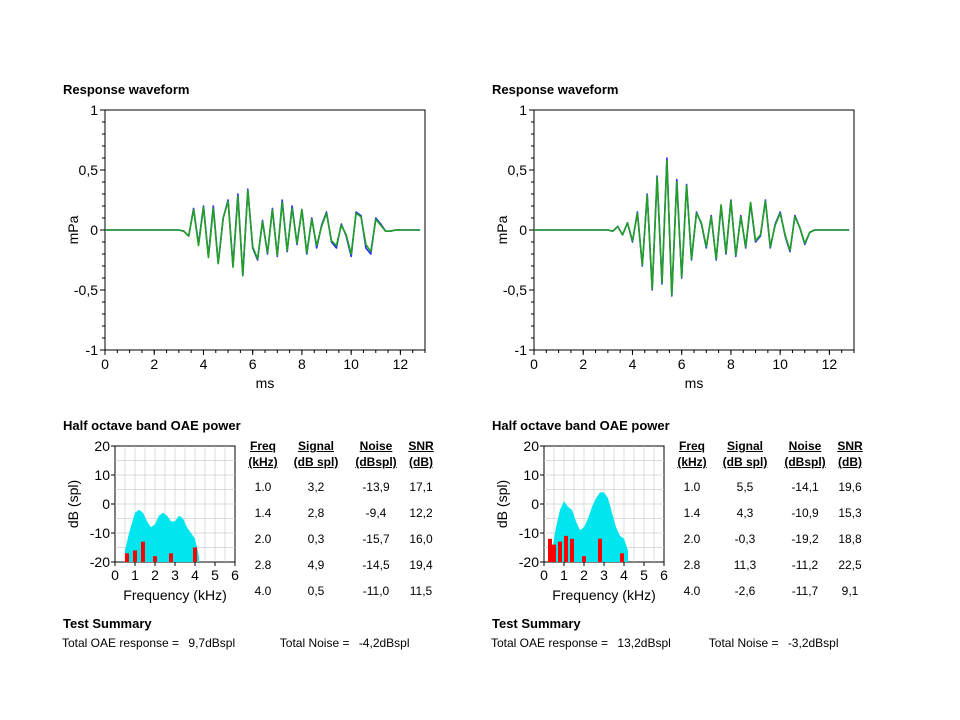 Image resolution: width=960 pixels, height=720 pixels. Describe the element at coordinates (265, 383) in the screenshot. I see `x-axis-label: ms` at that location.